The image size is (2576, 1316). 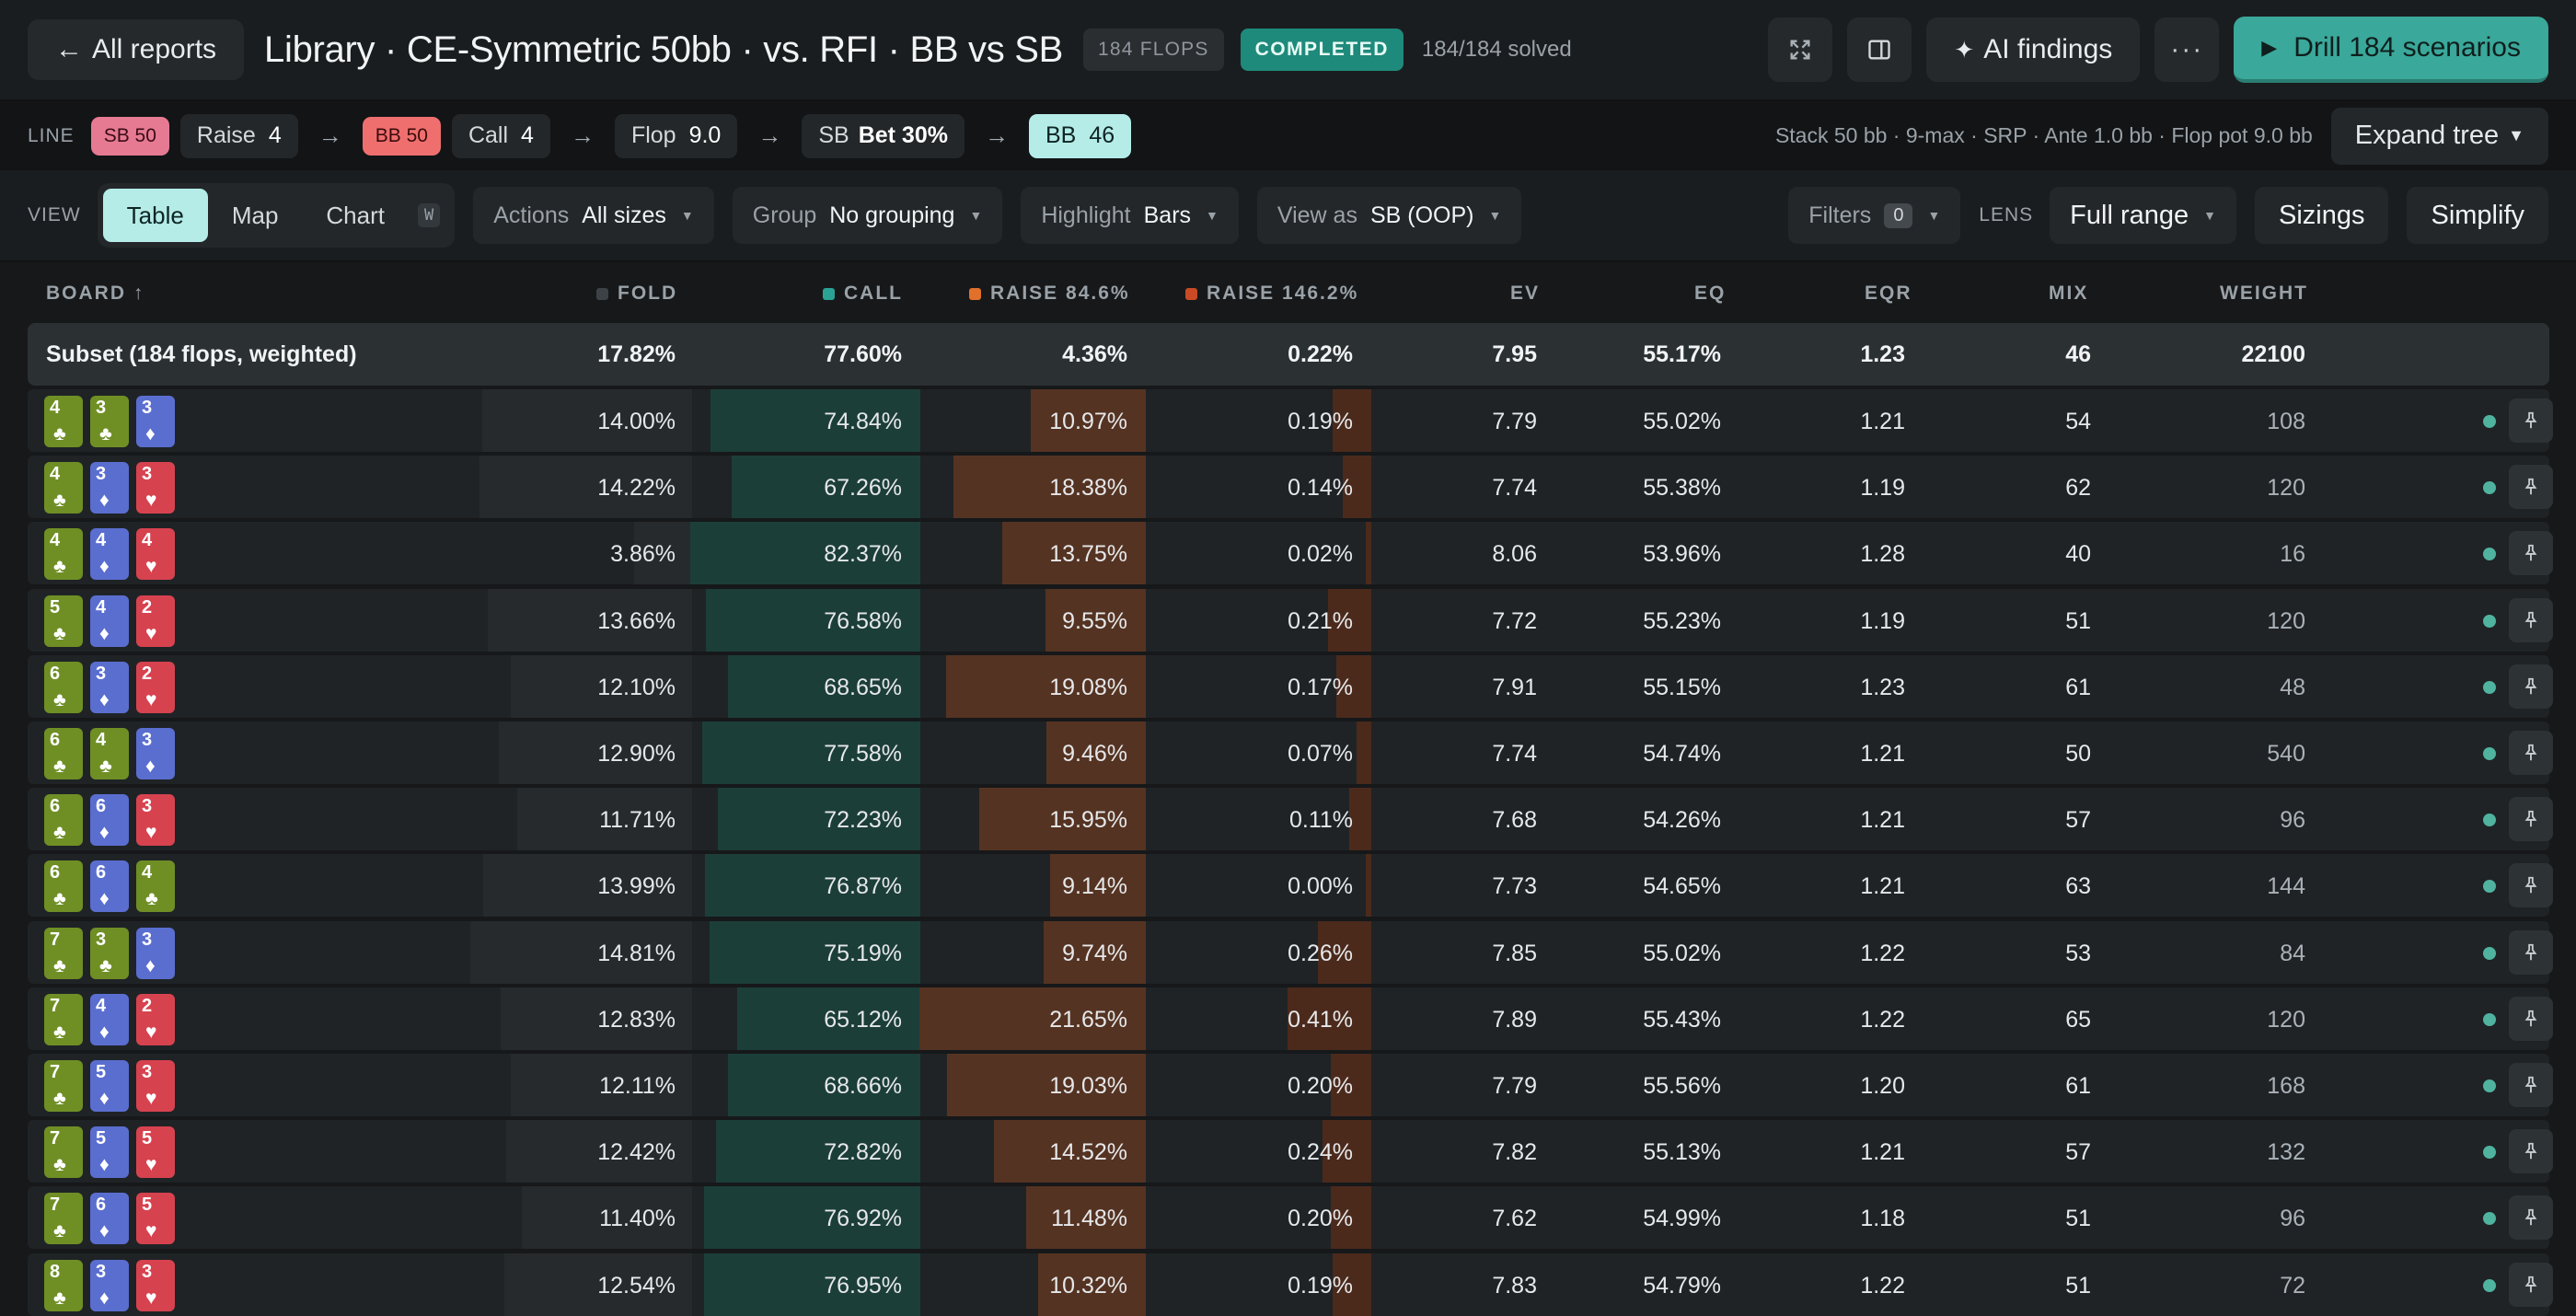 What do you see at coordinates (1880, 49) in the screenshot?
I see `toggle-panel-button` at bounding box center [1880, 49].